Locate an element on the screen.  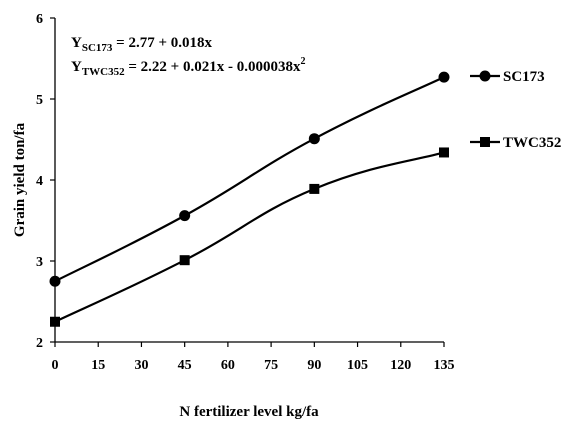
equation-sc173-subscript: SC173 is located at coordinates (97, 48).